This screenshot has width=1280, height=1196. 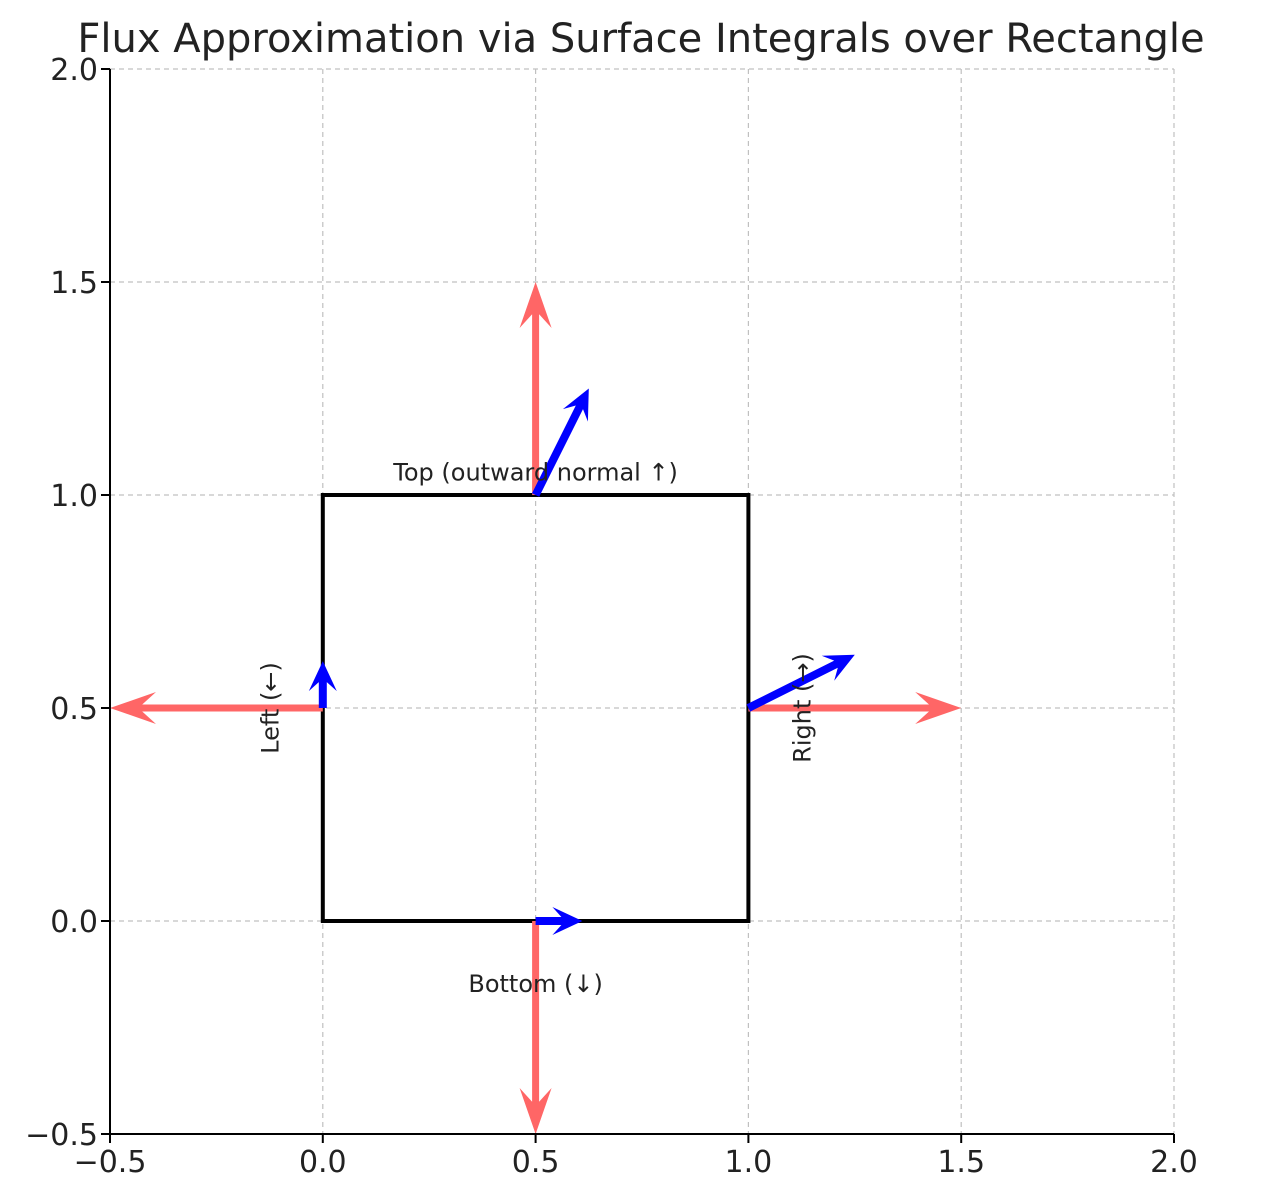 I want to click on x-tick-label-1: 0.0, so click(x=323, y=1162).